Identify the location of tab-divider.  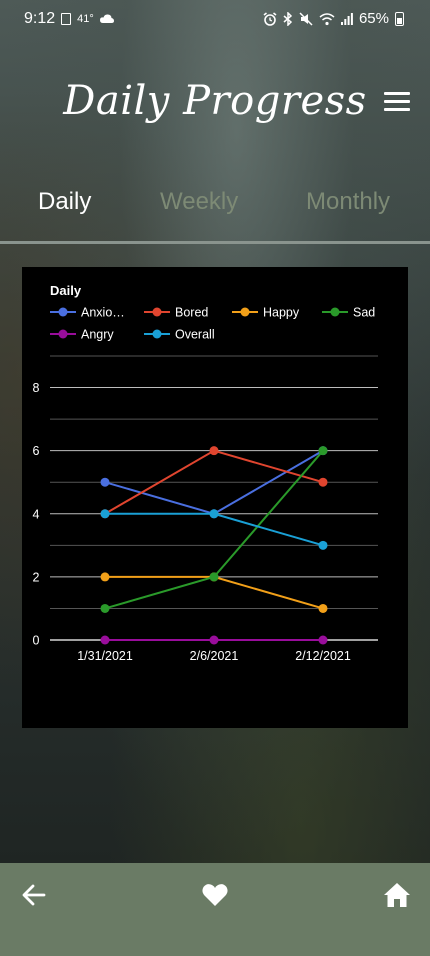
(215, 242).